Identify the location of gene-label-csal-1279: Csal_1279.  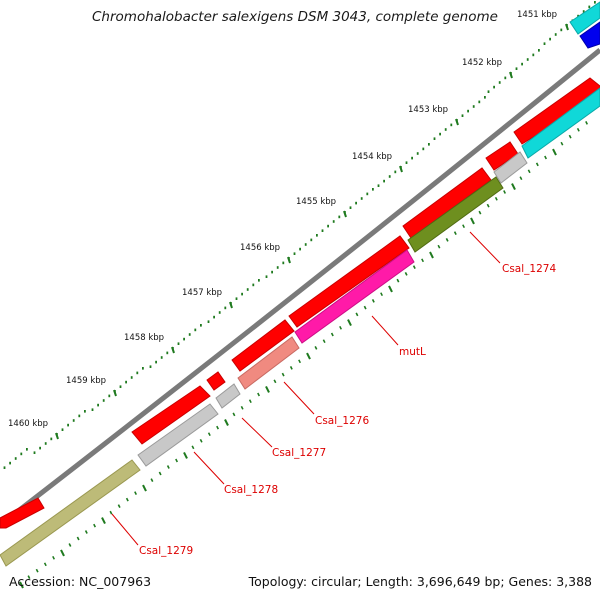
(166, 551).